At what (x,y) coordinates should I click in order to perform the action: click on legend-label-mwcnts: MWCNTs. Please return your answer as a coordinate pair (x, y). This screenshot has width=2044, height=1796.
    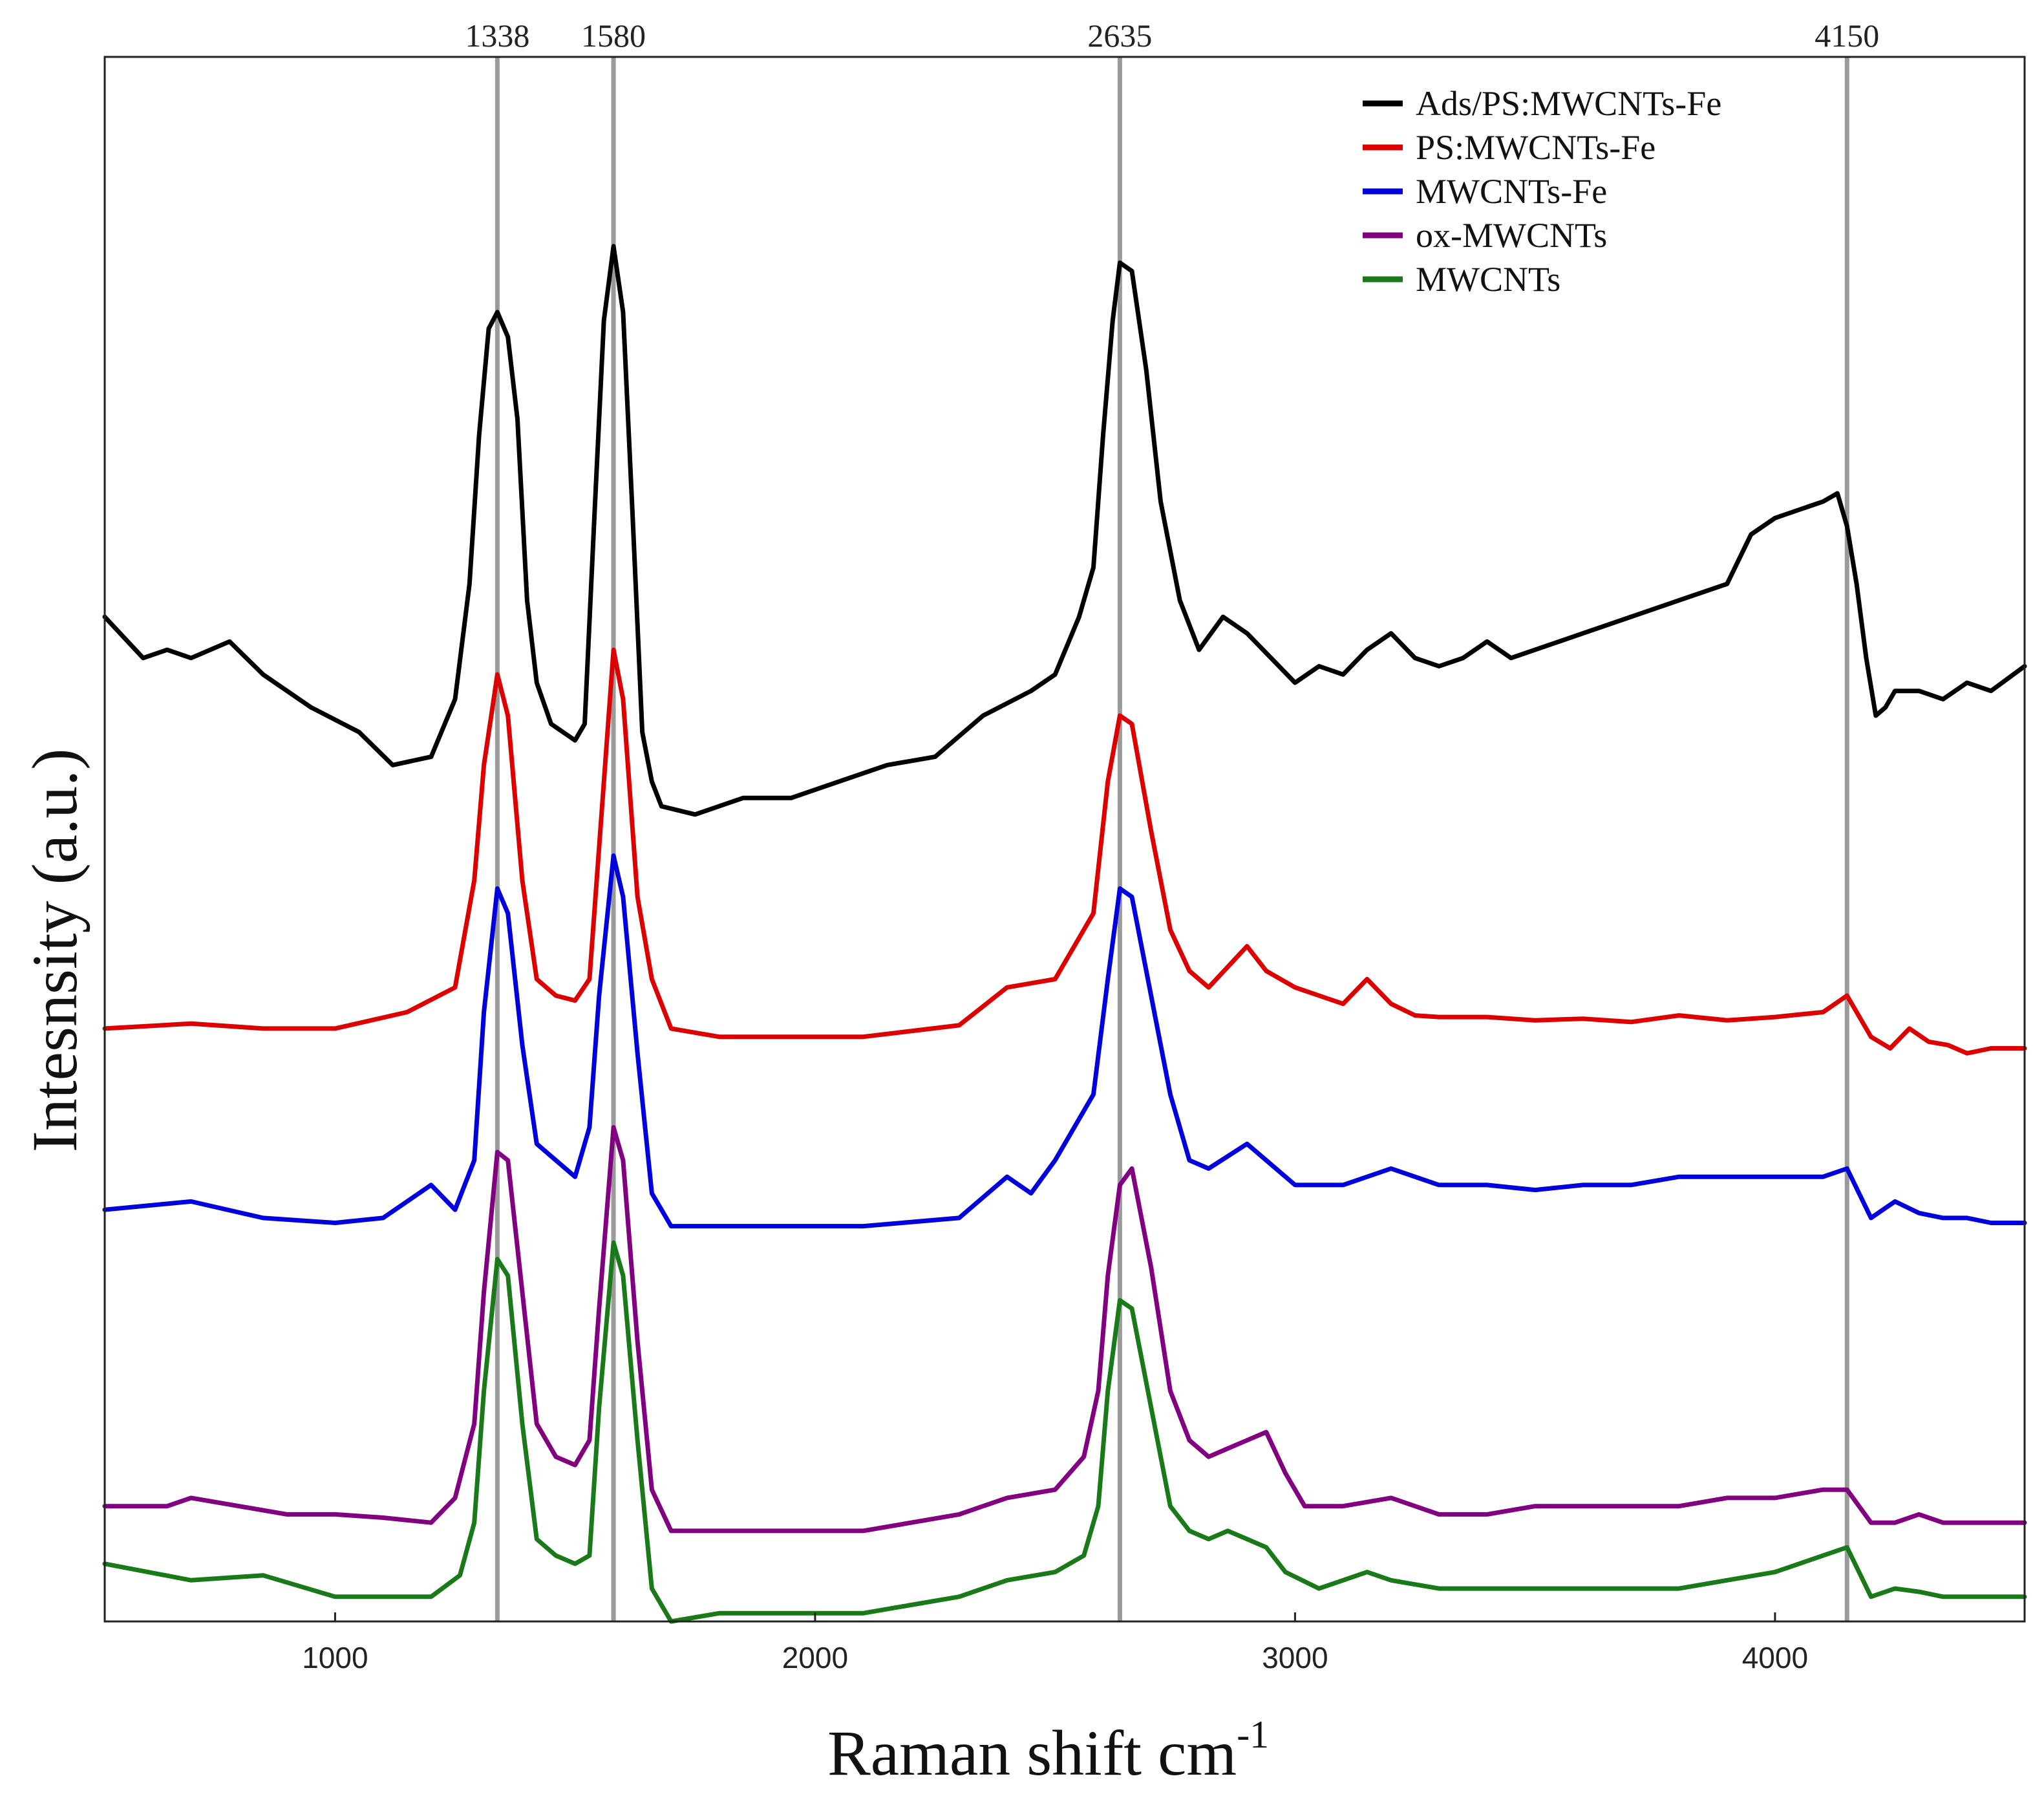
    Looking at the image, I should click on (1488, 279).